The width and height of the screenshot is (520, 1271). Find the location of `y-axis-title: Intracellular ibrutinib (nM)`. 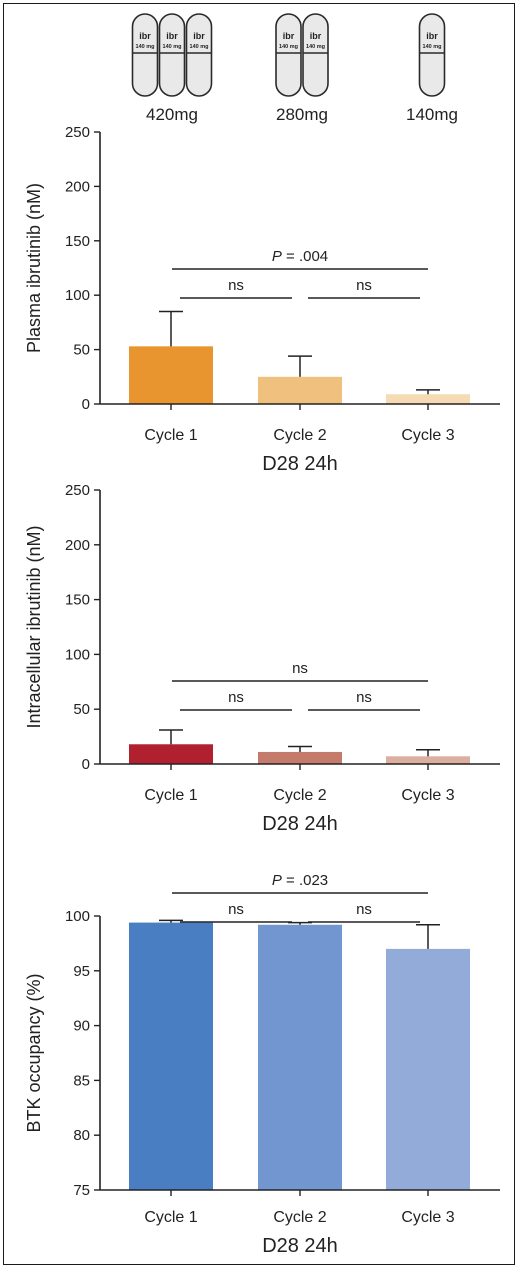

y-axis-title: Intracellular ibrutinib (nM) is located at coordinates (34, 626).